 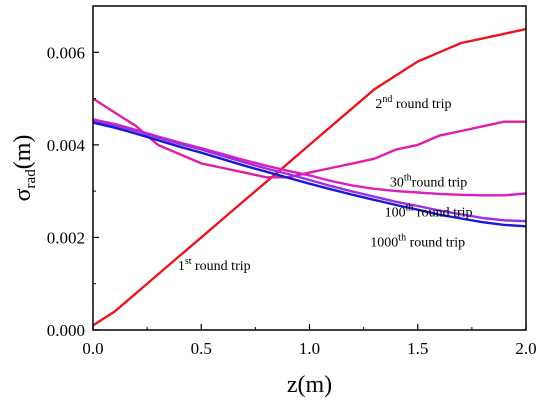 What do you see at coordinates (181, 266) in the screenshot?
I see `annotation-number: 1` at bounding box center [181, 266].